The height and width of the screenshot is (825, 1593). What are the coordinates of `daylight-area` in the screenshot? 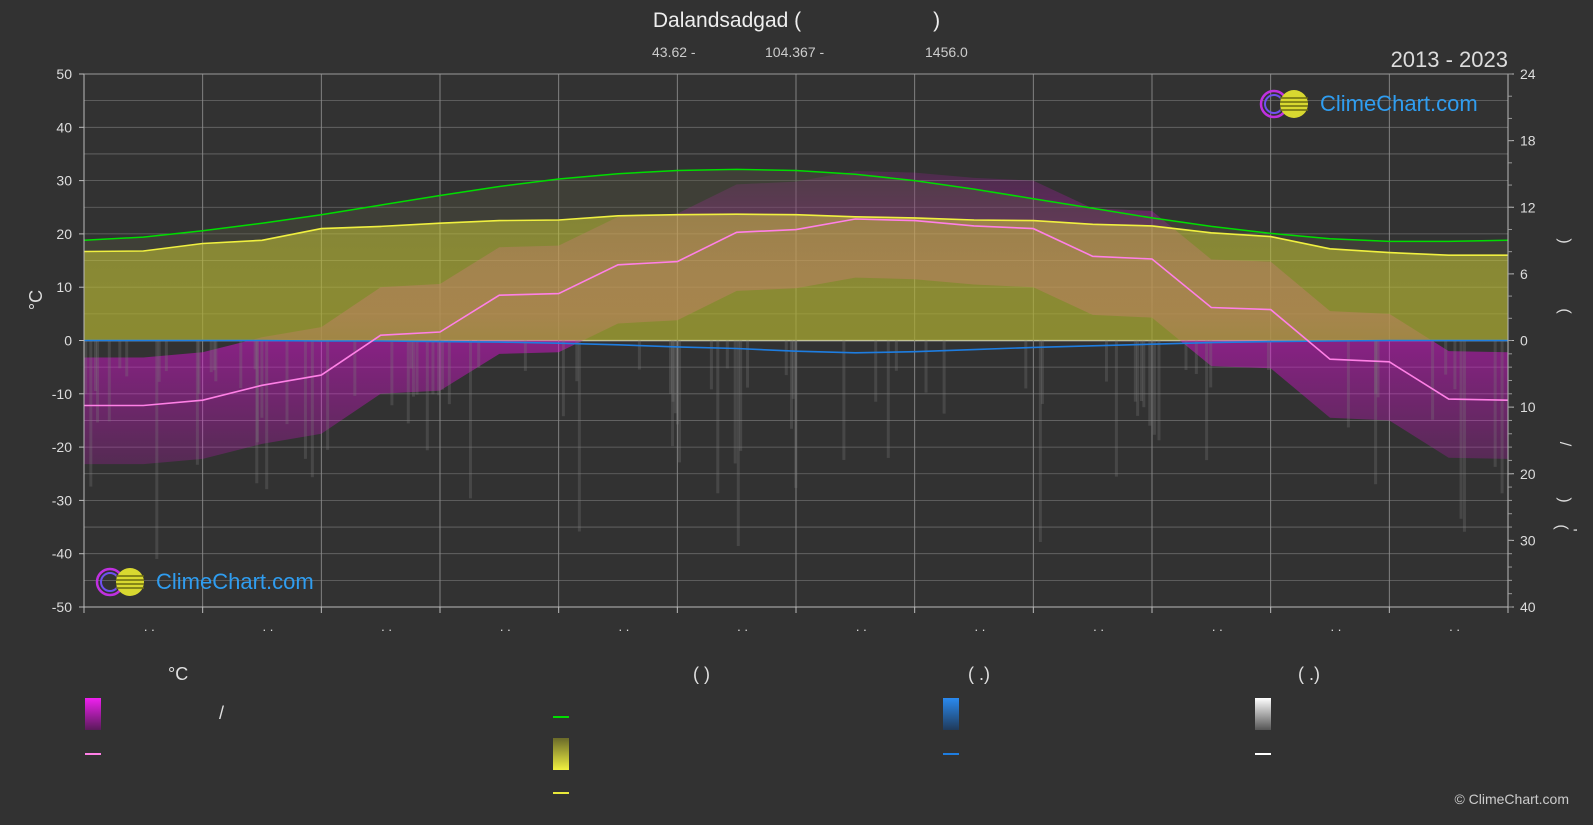 It's located at (796, 212).